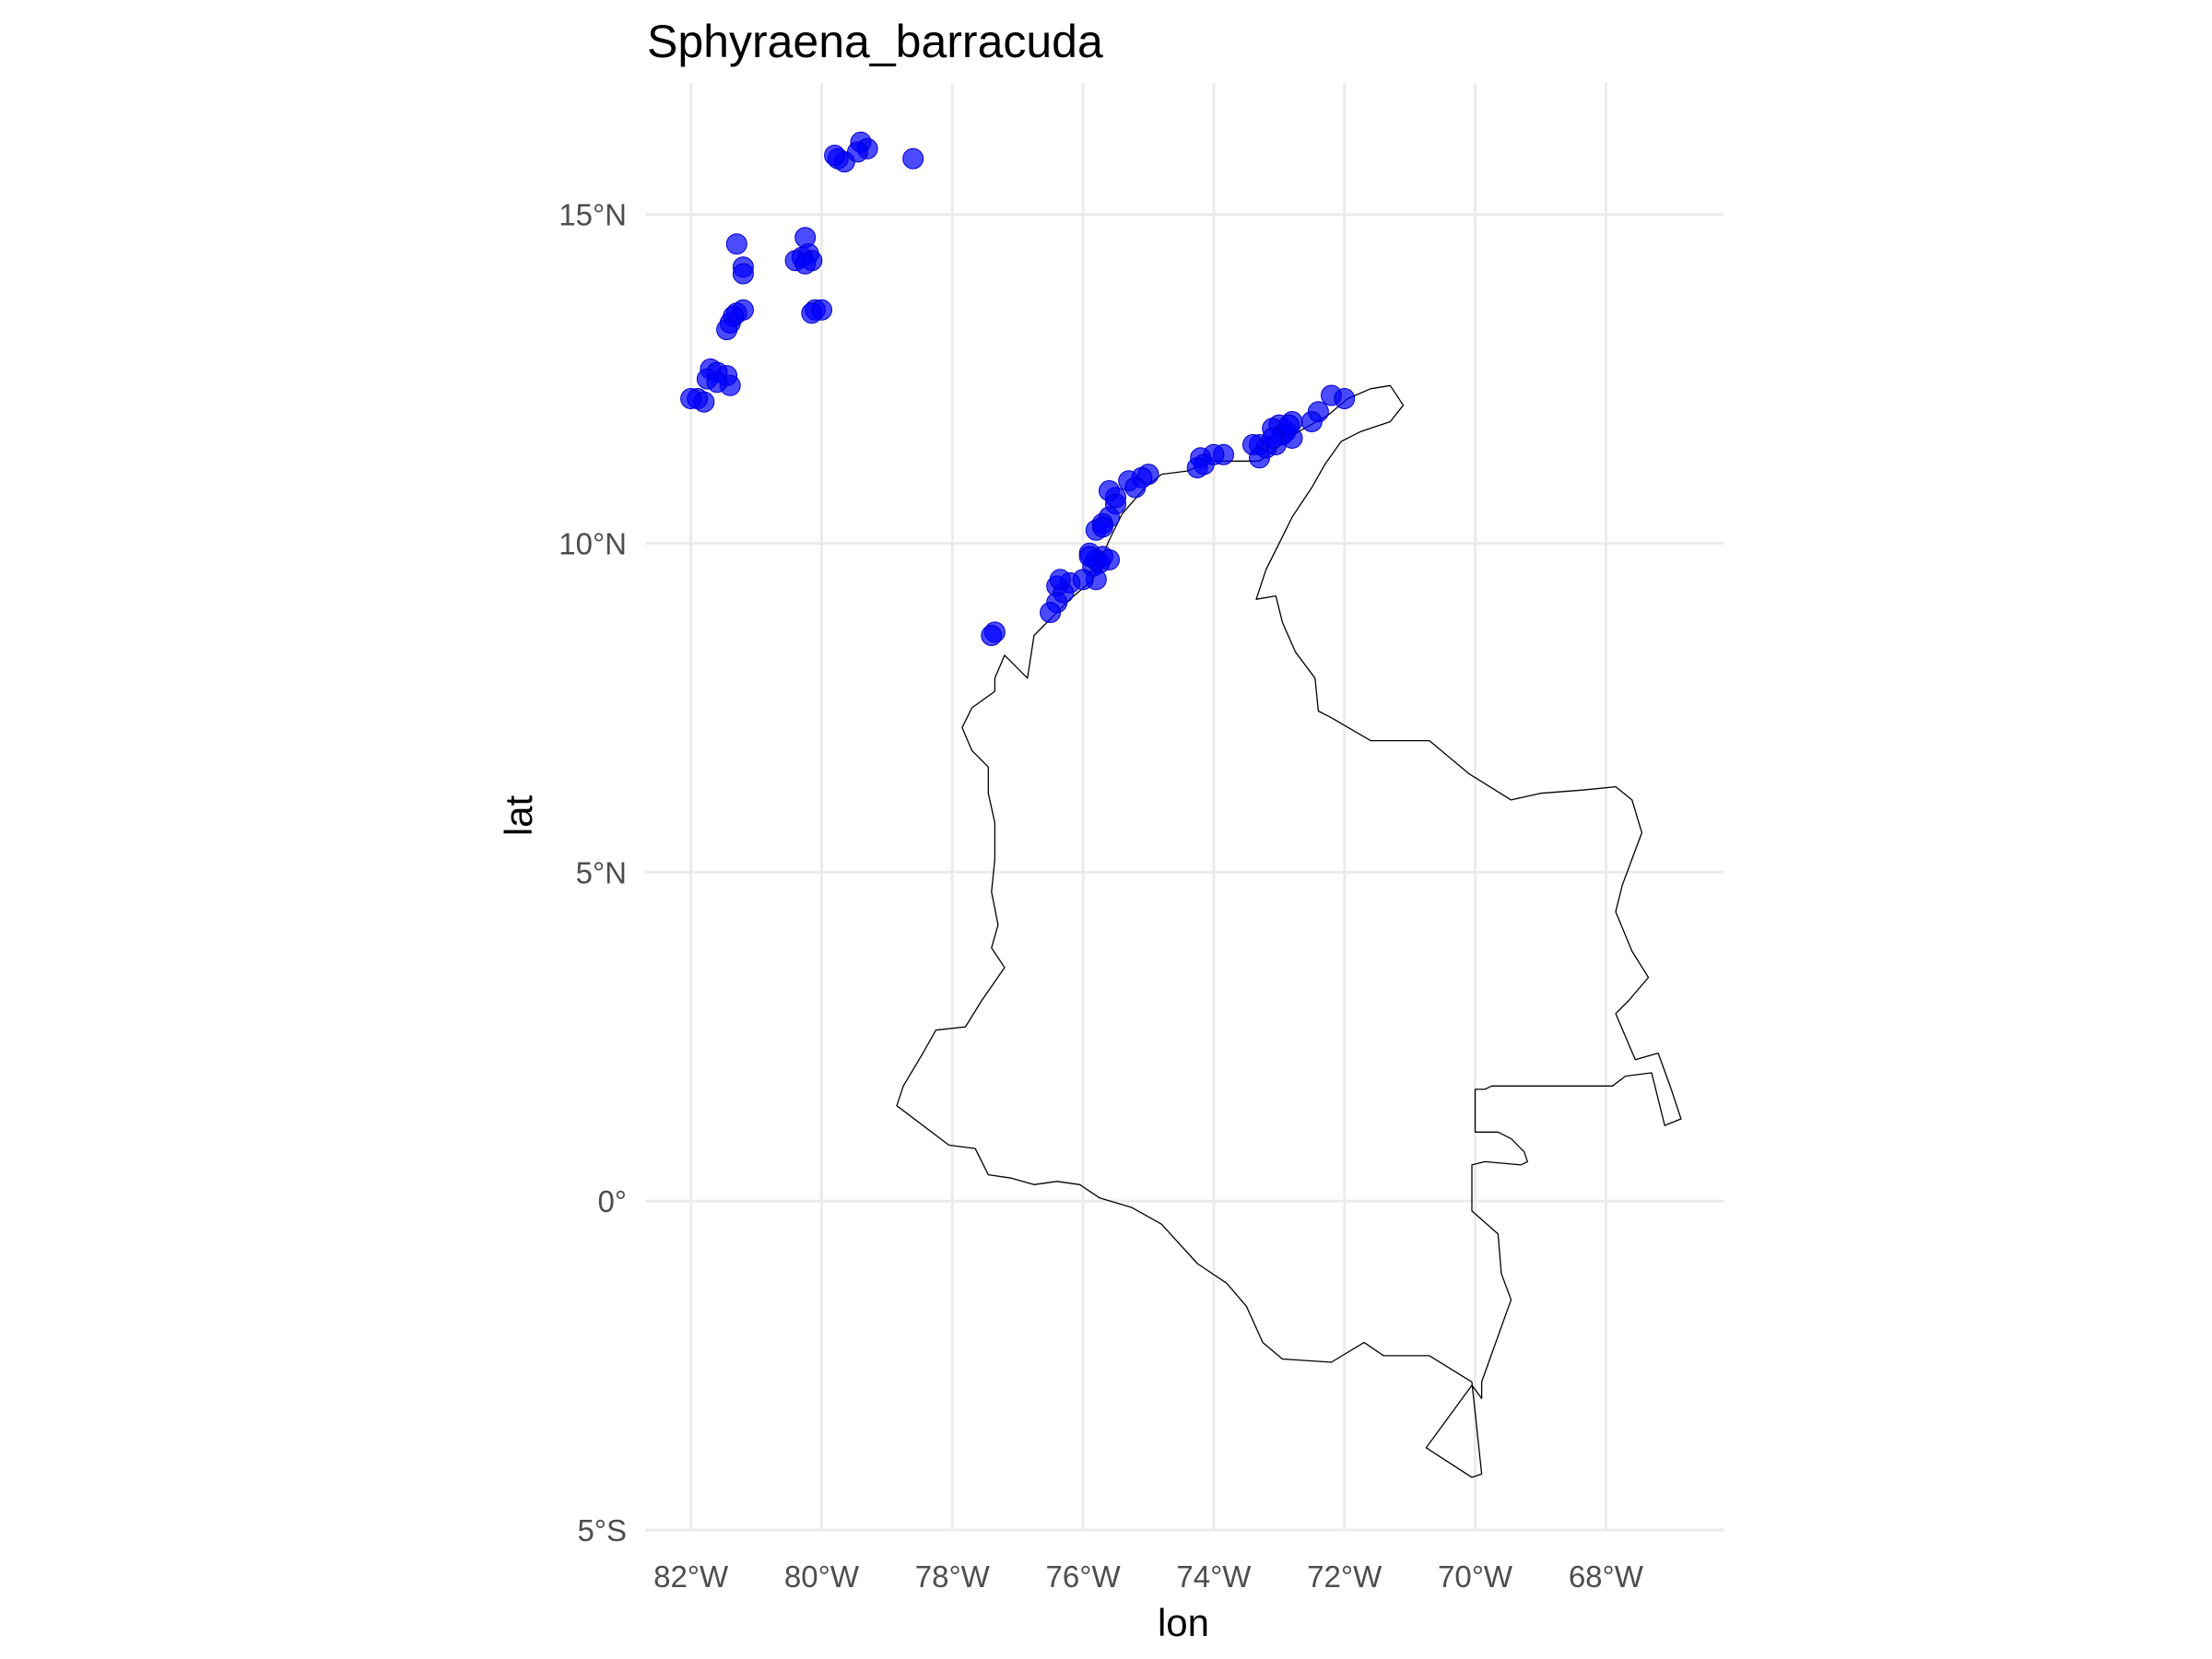  What do you see at coordinates (953, 1576) in the screenshot?
I see `x-tick-label: 78°W` at bounding box center [953, 1576].